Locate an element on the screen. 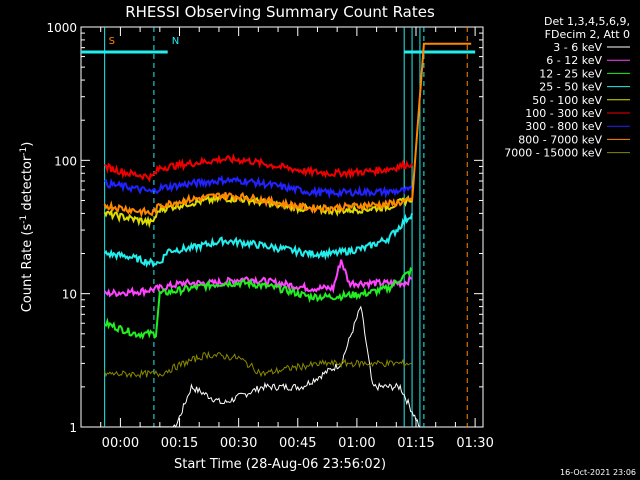 This screenshot has height=480, width=640. legend-label-9: 7000 - 15000 keV is located at coordinates (553, 153).